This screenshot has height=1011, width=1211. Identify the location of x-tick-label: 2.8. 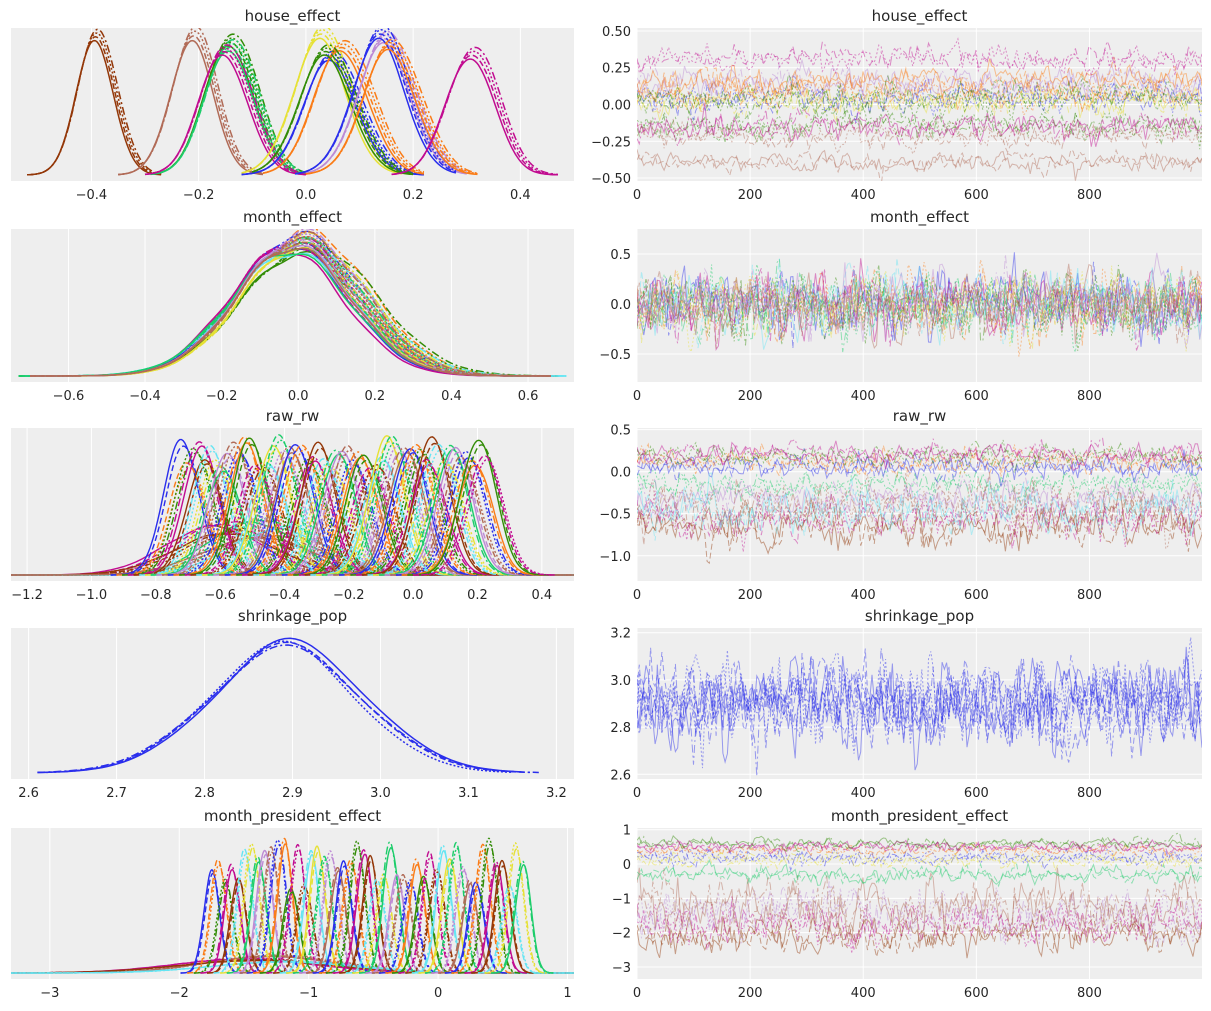
(204, 793).